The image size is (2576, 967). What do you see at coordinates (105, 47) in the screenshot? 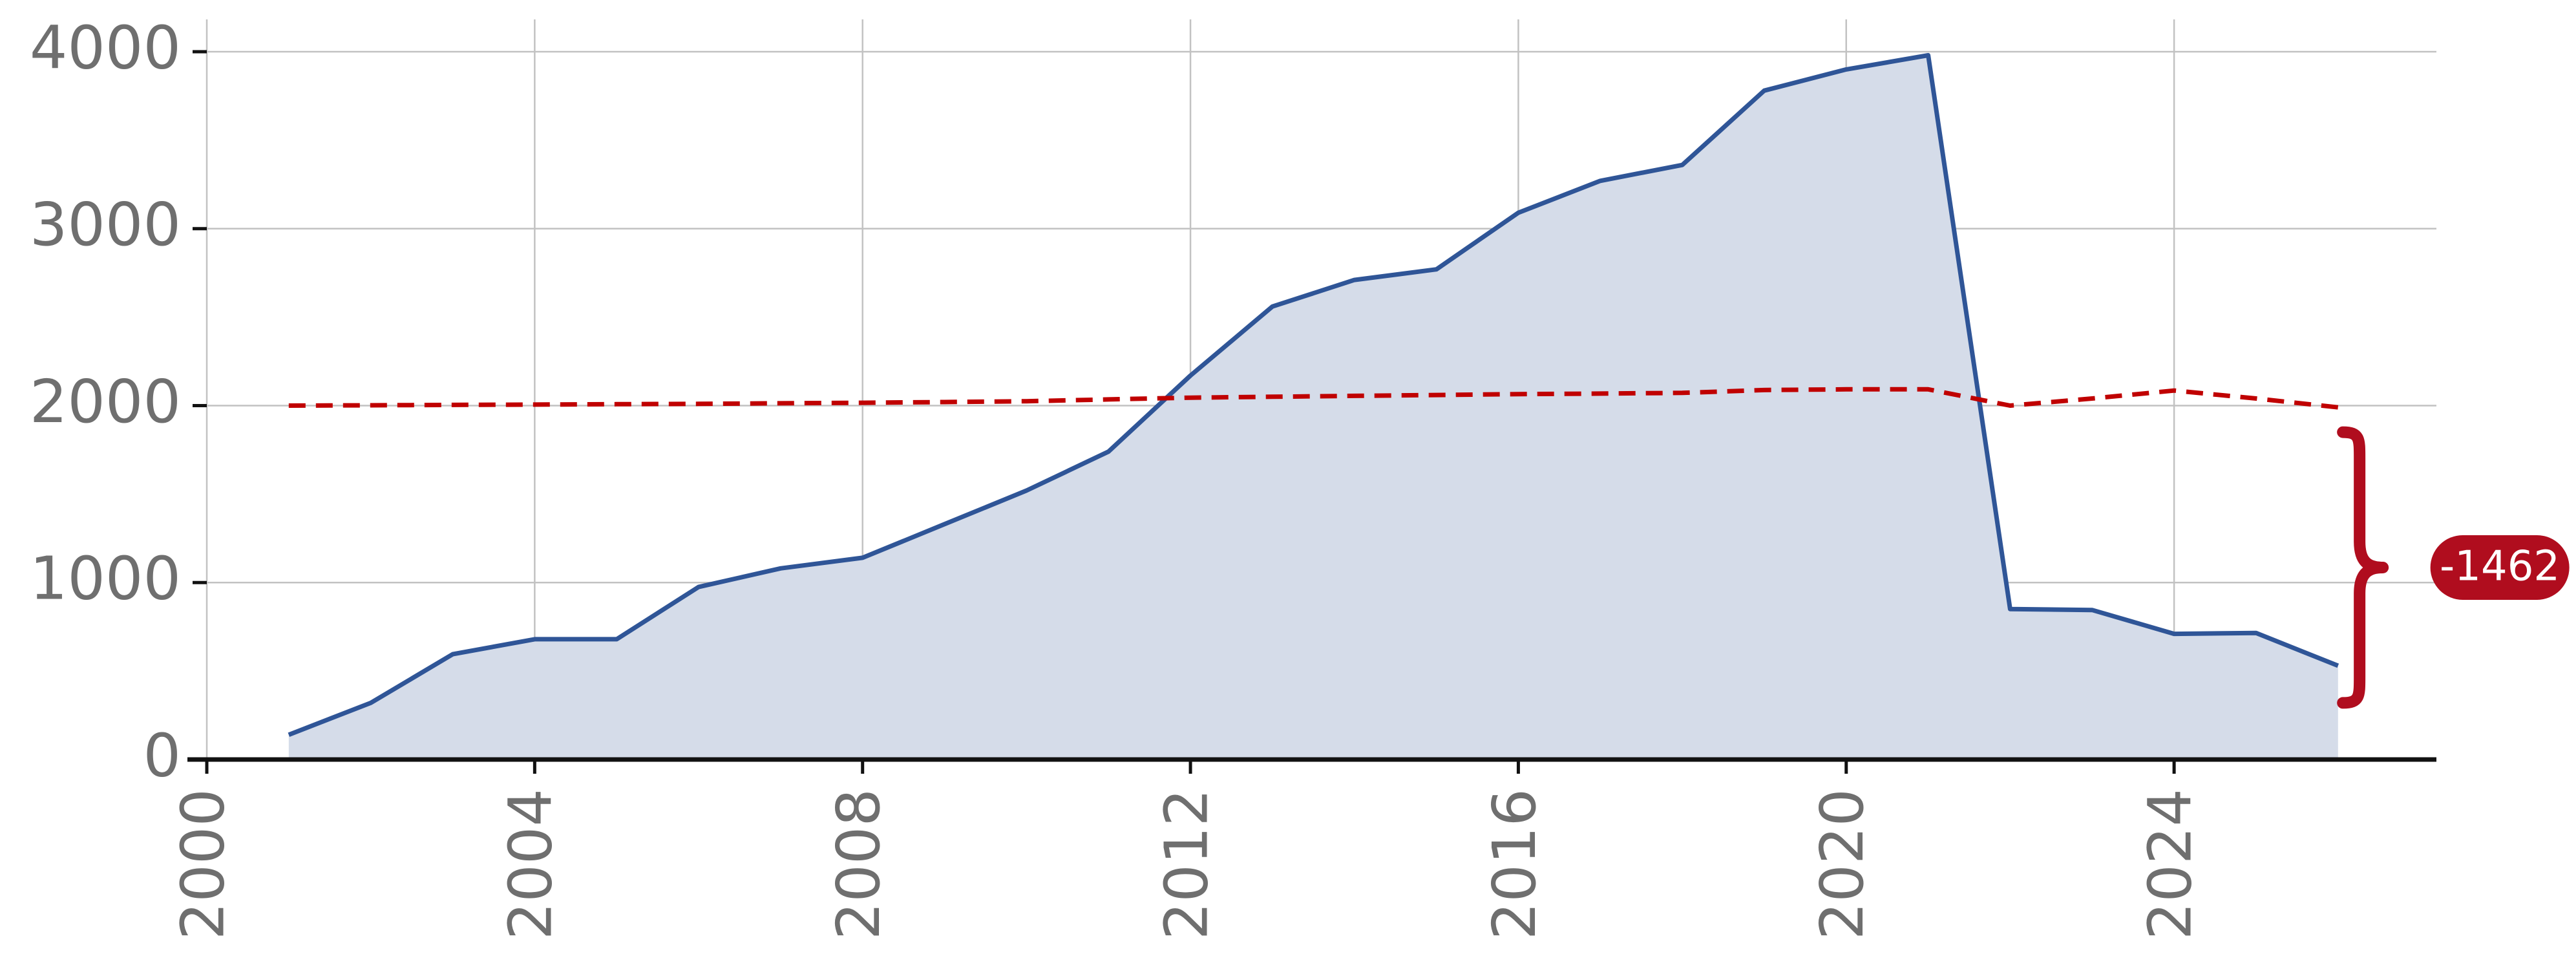
I see `y-tick-label: 4000` at bounding box center [105, 47].